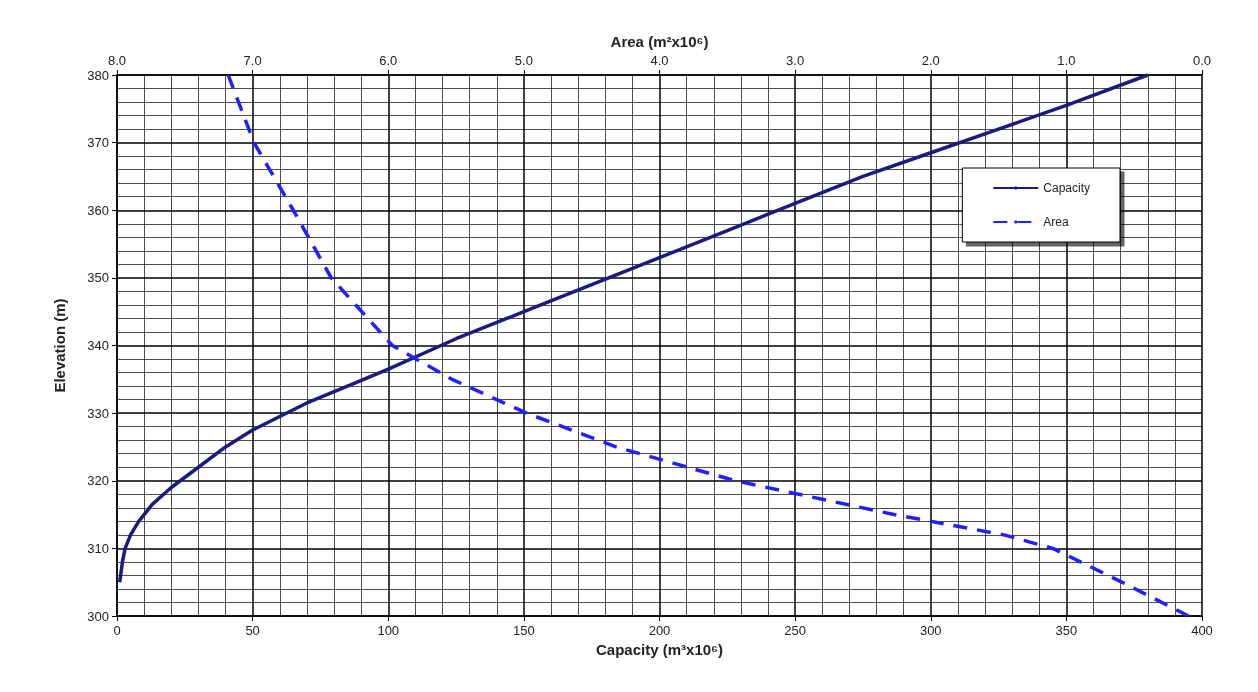 The height and width of the screenshot is (692, 1258). What do you see at coordinates (252, 60) in the screenshot?
I see `x2-tick-label: 7.0` at bounding box center [252, 60].